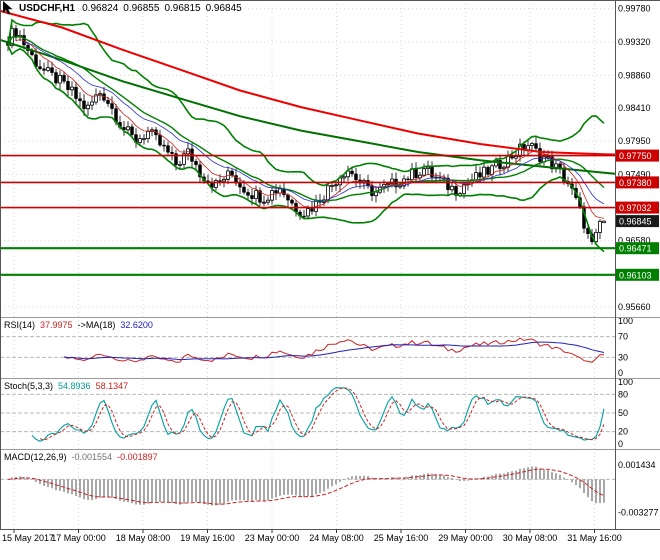 The height and width of the screenshot is (560, 660). I want to click on level-badge-0.97380-text: 0.97380, so click(635, 183).